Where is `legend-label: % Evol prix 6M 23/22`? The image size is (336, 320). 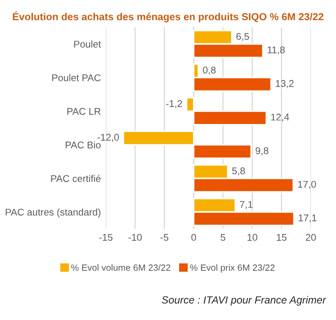
legend-label: % Evol prix 6M 23/22 is located at coordinates (232, 268).